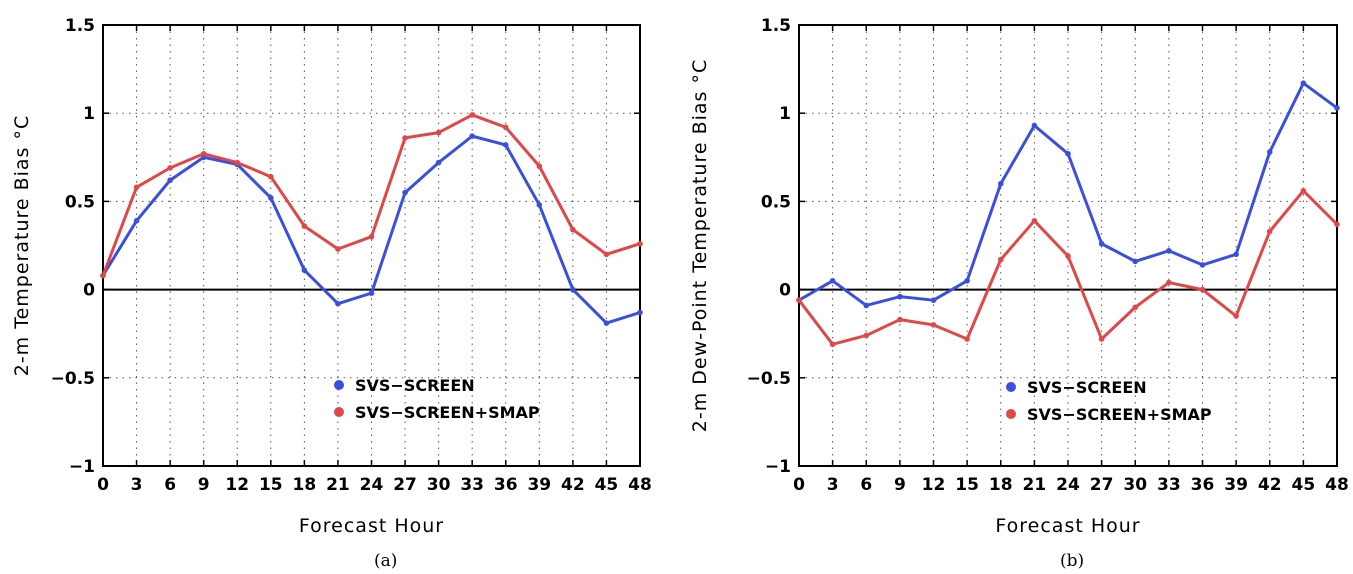 This screenshot has height=574, width=1353. I want to click on x-tick-label: 30, so click(439, 485).